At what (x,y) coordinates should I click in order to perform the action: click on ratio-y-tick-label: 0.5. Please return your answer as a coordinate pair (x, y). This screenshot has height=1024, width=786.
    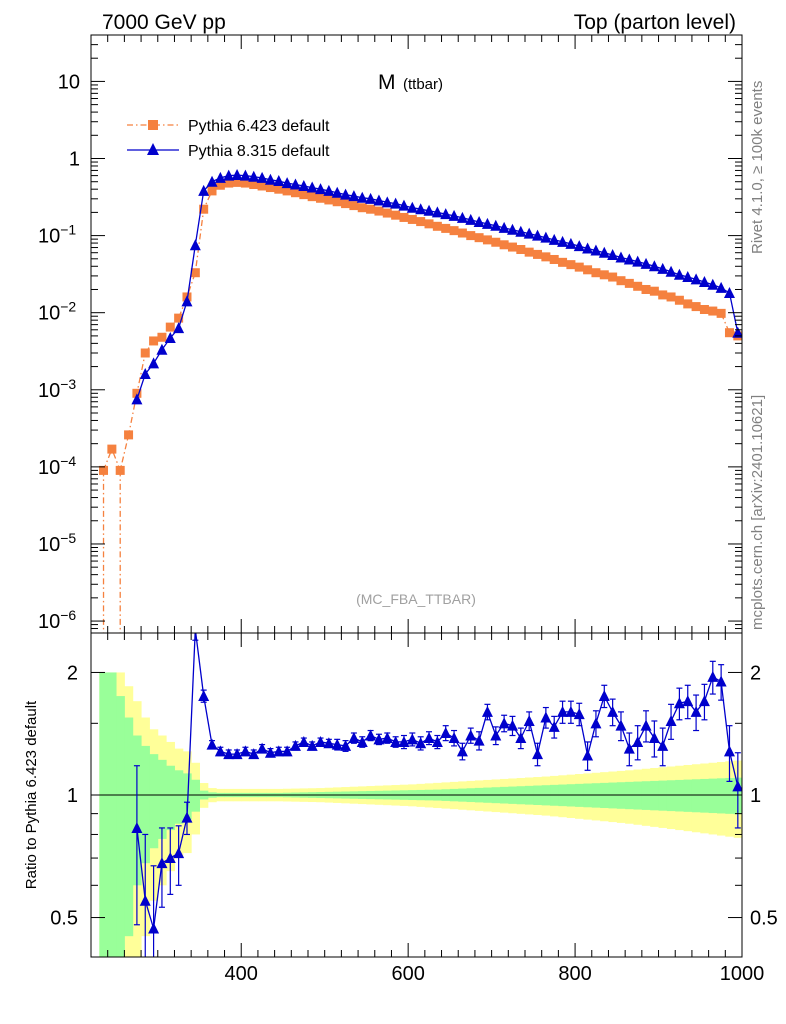
    Looking at the image, I should click on (64, 919).